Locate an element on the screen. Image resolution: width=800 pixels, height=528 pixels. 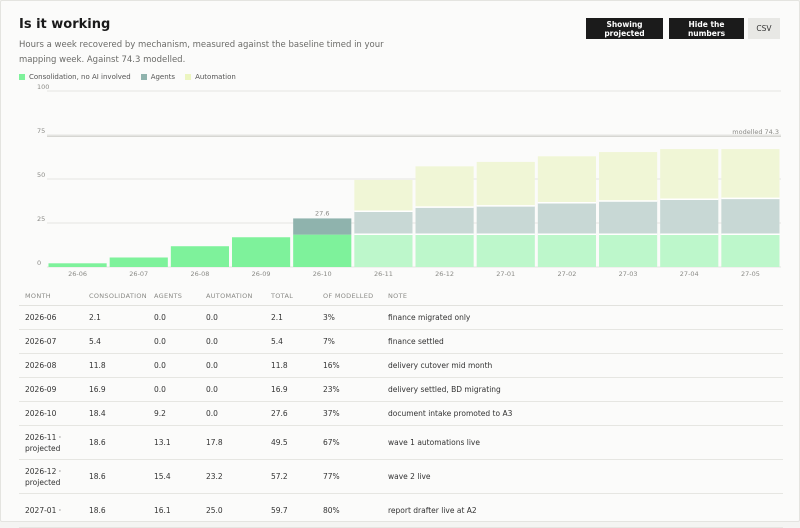
cell-note: wave 2 live is located at coordinates (582, 476).